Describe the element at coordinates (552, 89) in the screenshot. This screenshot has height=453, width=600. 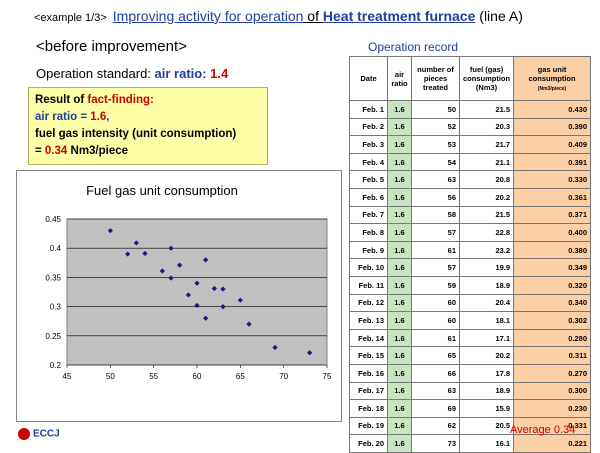
I see `col-unit-sub: (Nm3/piece)` at that location.